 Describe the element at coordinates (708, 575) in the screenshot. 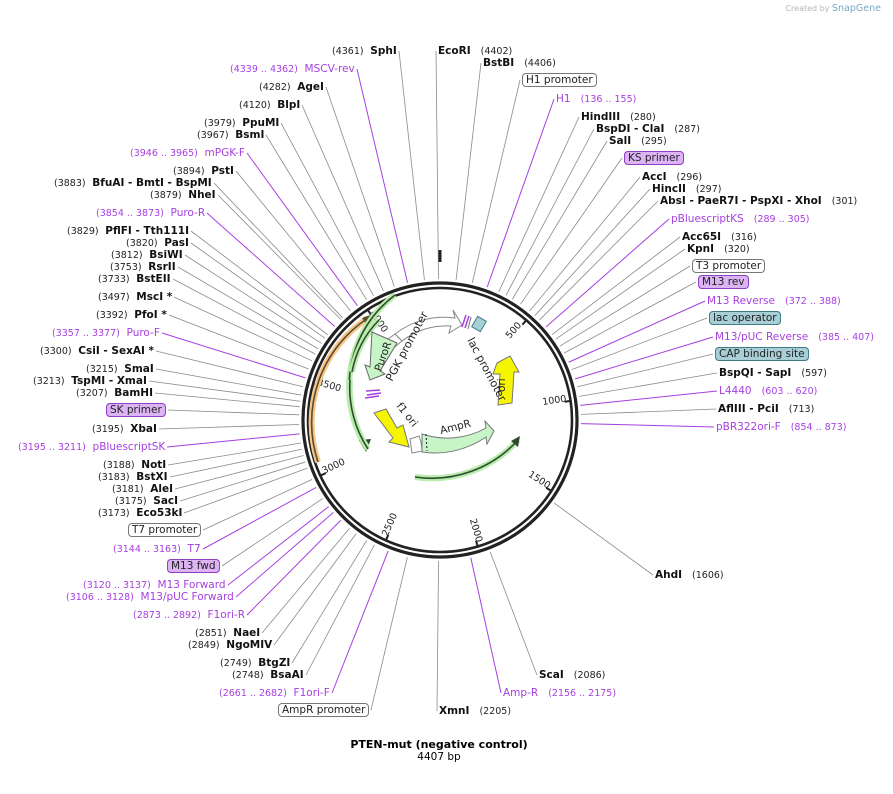

I see `ahdi-position: (1606)` at that location.